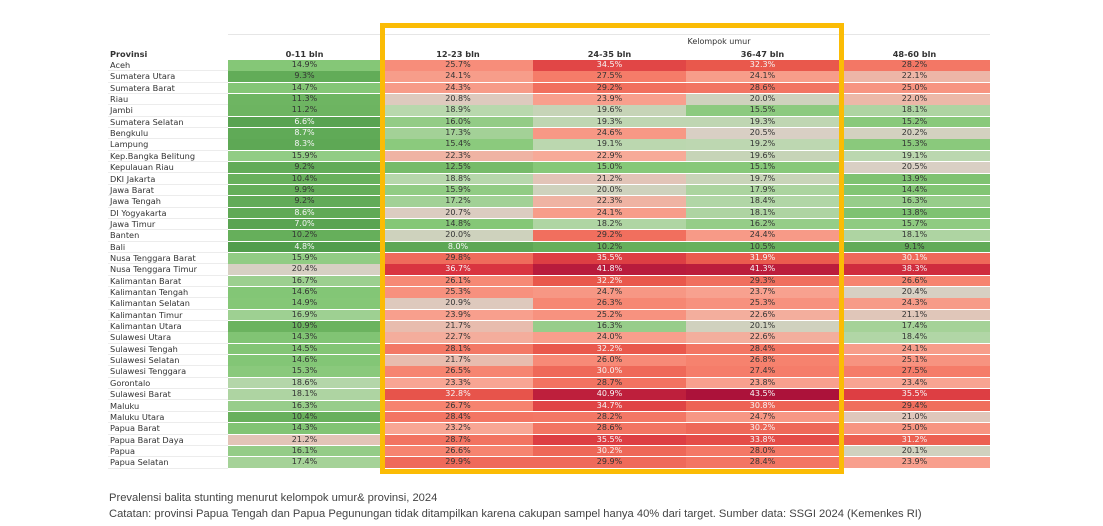 This screenshot has width=1103, height=526. What do you see at coordinates (914, 179) in the screenshot?
I see `heatmap-cell: 13.9%` at bounding box center [914, 179].